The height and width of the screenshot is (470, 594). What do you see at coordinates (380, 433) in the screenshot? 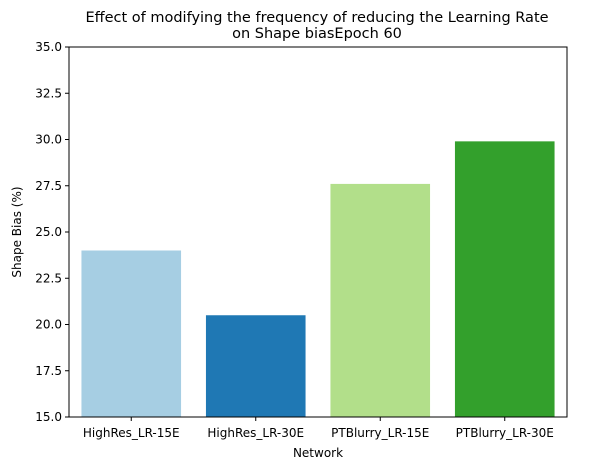
I see `x-tick-label: PTBlurry_LR-15E` at bounding box center [380, 433].